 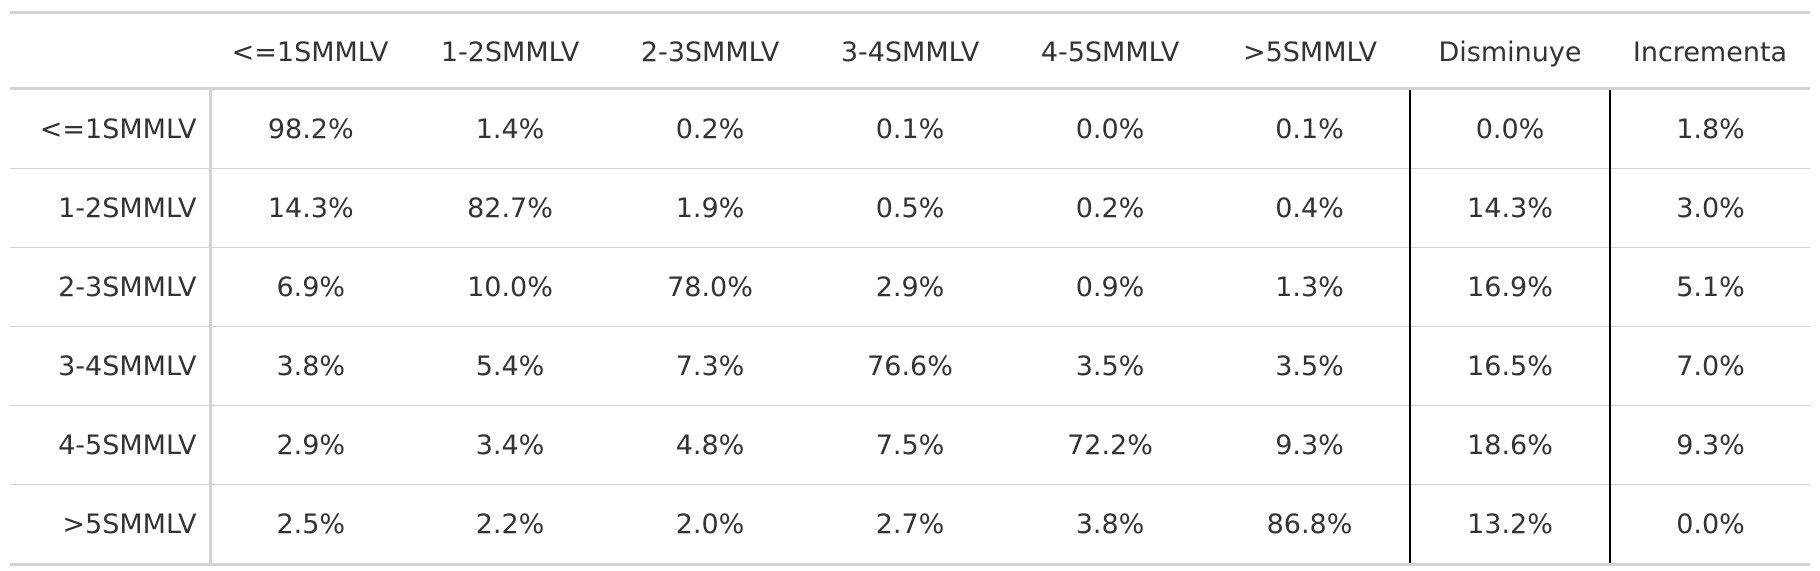 What do you see at coordinates (1709, 208) in the screenshot?
I see `table-cell: 3.0%` at bounding box center [1709, 208].